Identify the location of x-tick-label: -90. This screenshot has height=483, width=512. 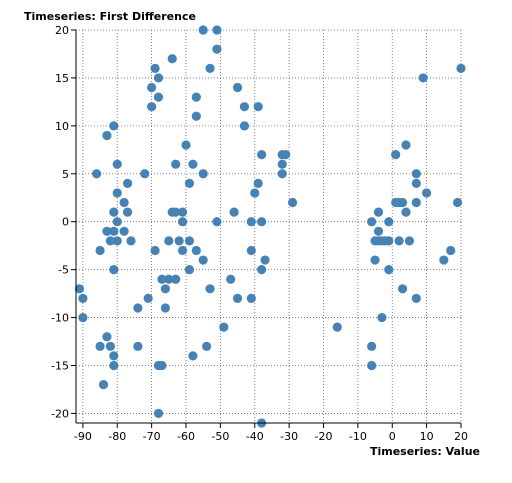
(83, 436).